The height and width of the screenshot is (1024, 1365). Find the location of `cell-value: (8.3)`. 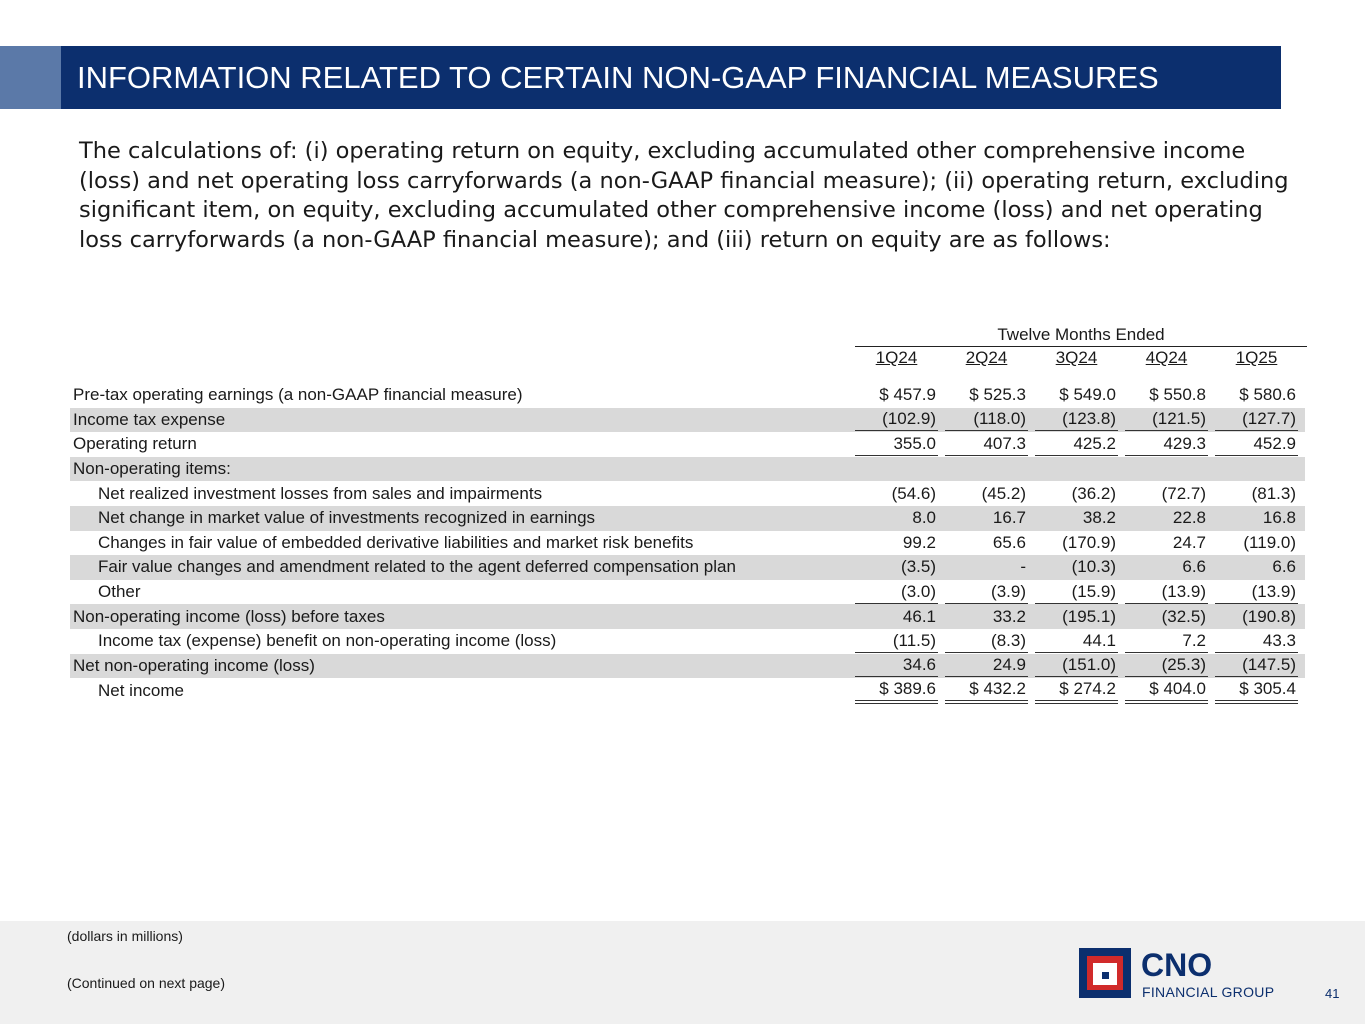

cell-value: (8.3) is located at coordinates (986, 641).